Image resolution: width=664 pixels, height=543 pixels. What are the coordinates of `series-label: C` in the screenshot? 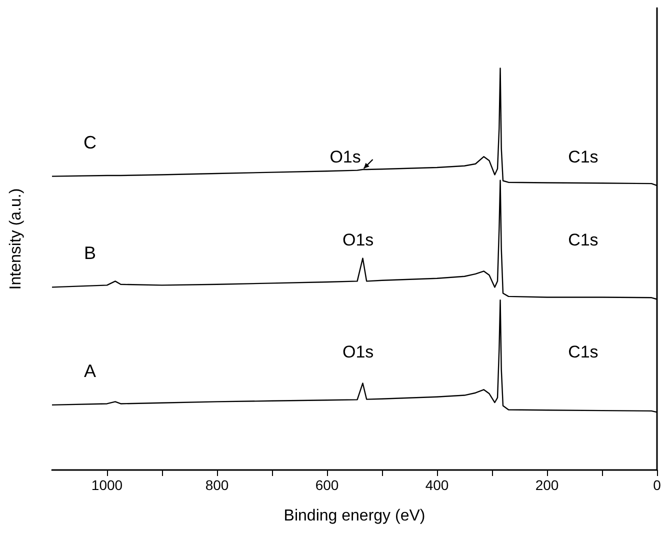 It's located at (90, 142).